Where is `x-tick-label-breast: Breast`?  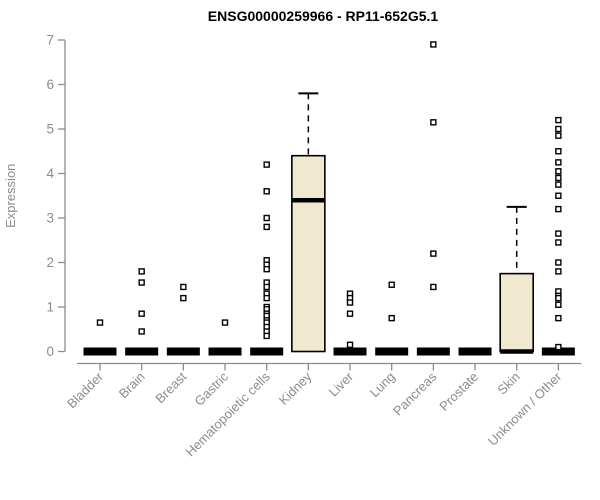
x-tick-label-breast: Breast is located at coordinates (170, 387).